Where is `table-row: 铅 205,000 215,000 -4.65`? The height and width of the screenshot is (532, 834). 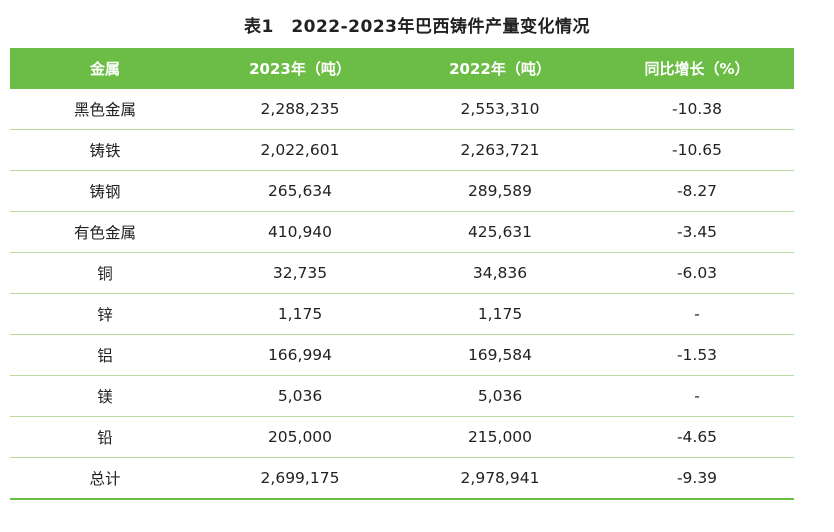 table-row: 铅 205,000 215,000 -4.65 is located at coordinates (402, 437).